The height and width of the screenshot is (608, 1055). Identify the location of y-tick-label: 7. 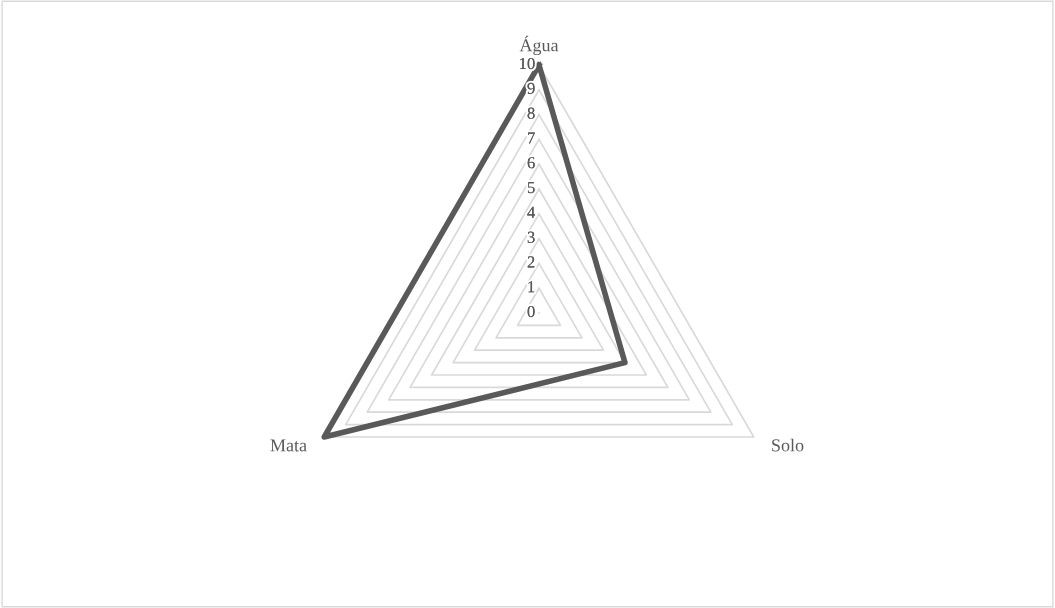
(531, 138).